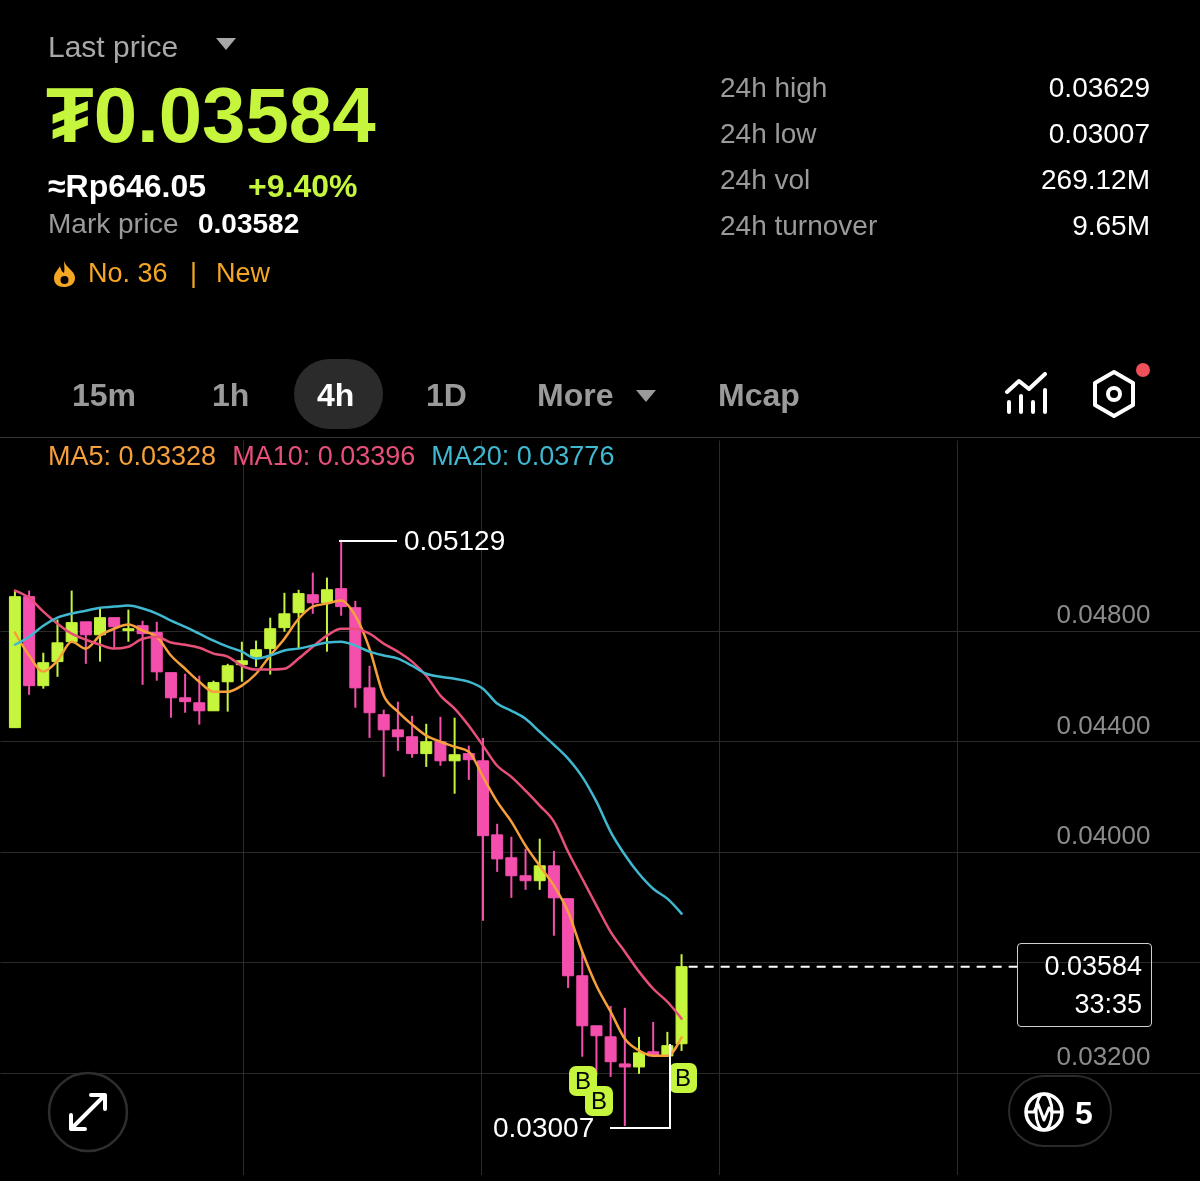 The image size is (1200, 1181). I want to click on ref-line-label: 0.03584, so click(1093, 965).